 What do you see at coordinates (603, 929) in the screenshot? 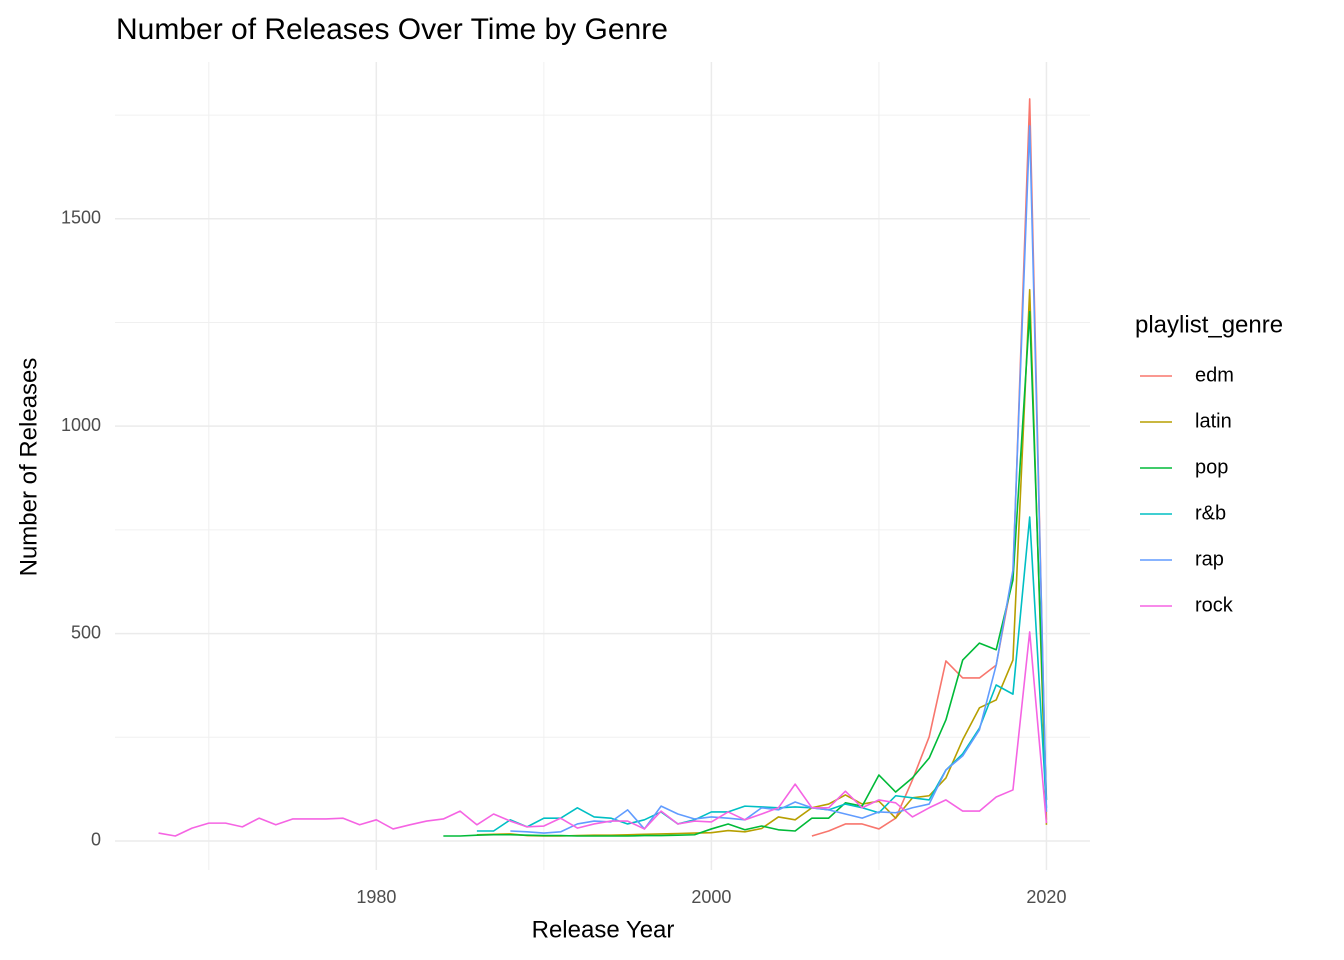
I see `x-axis-title: Release Year` at bounding box center [603, 929].